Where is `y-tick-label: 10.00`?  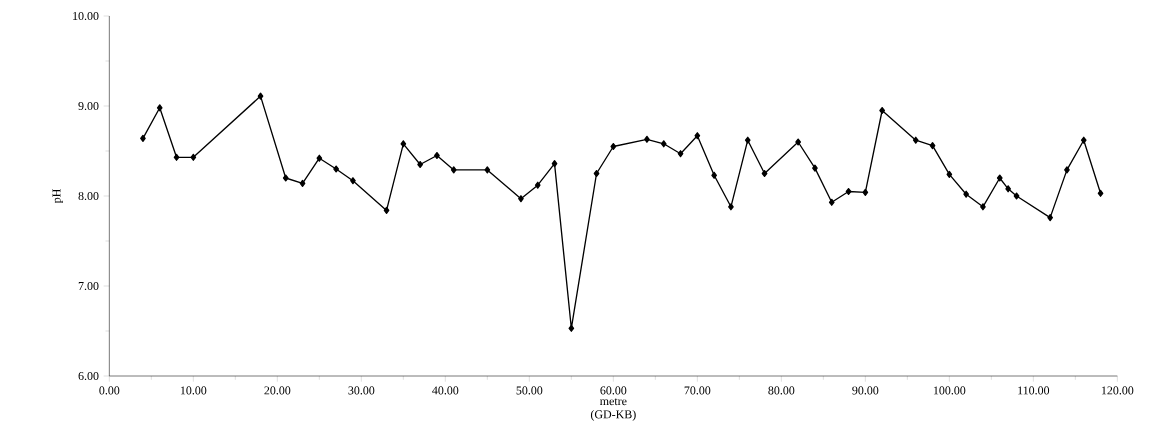 y-tick-label: 10.00 is located at coordinates (86, 16).